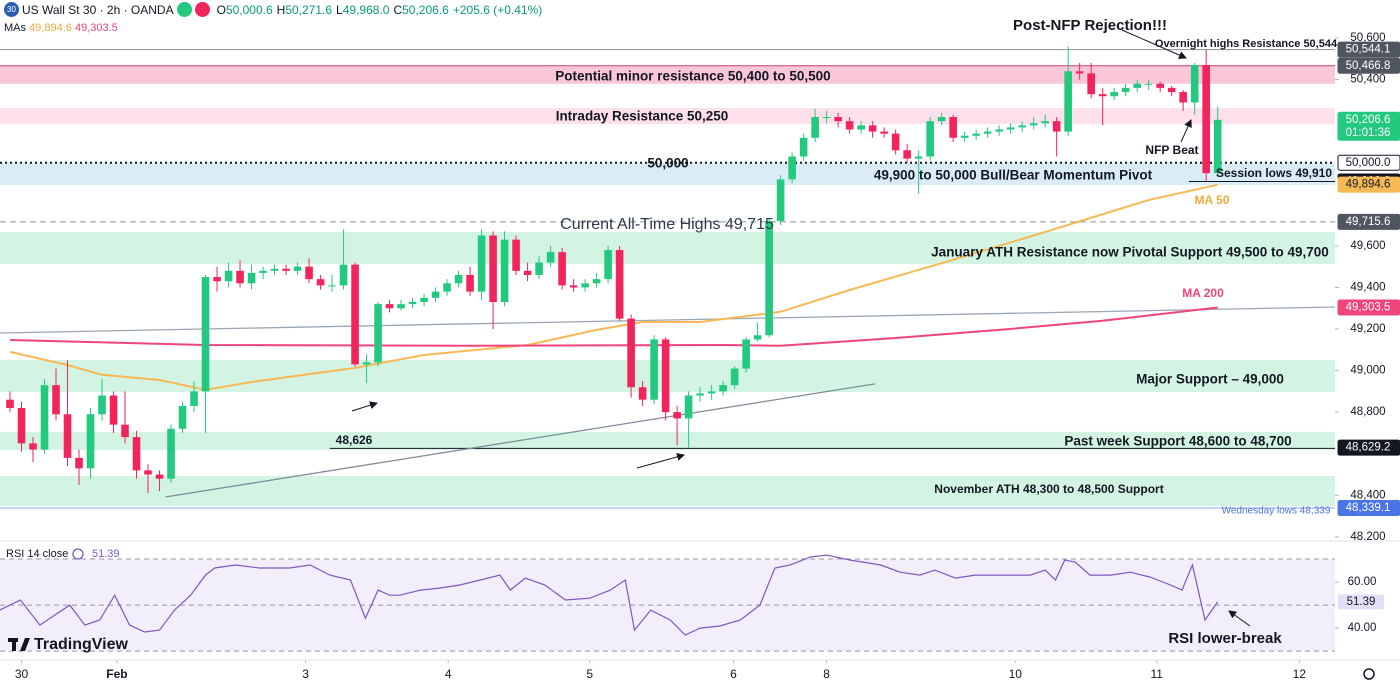 This screenshot has height=685, width=1400. Describe the element at coordinates (1171, 150) in the screenshot. I see `annotation: NFP Beat` at that location.